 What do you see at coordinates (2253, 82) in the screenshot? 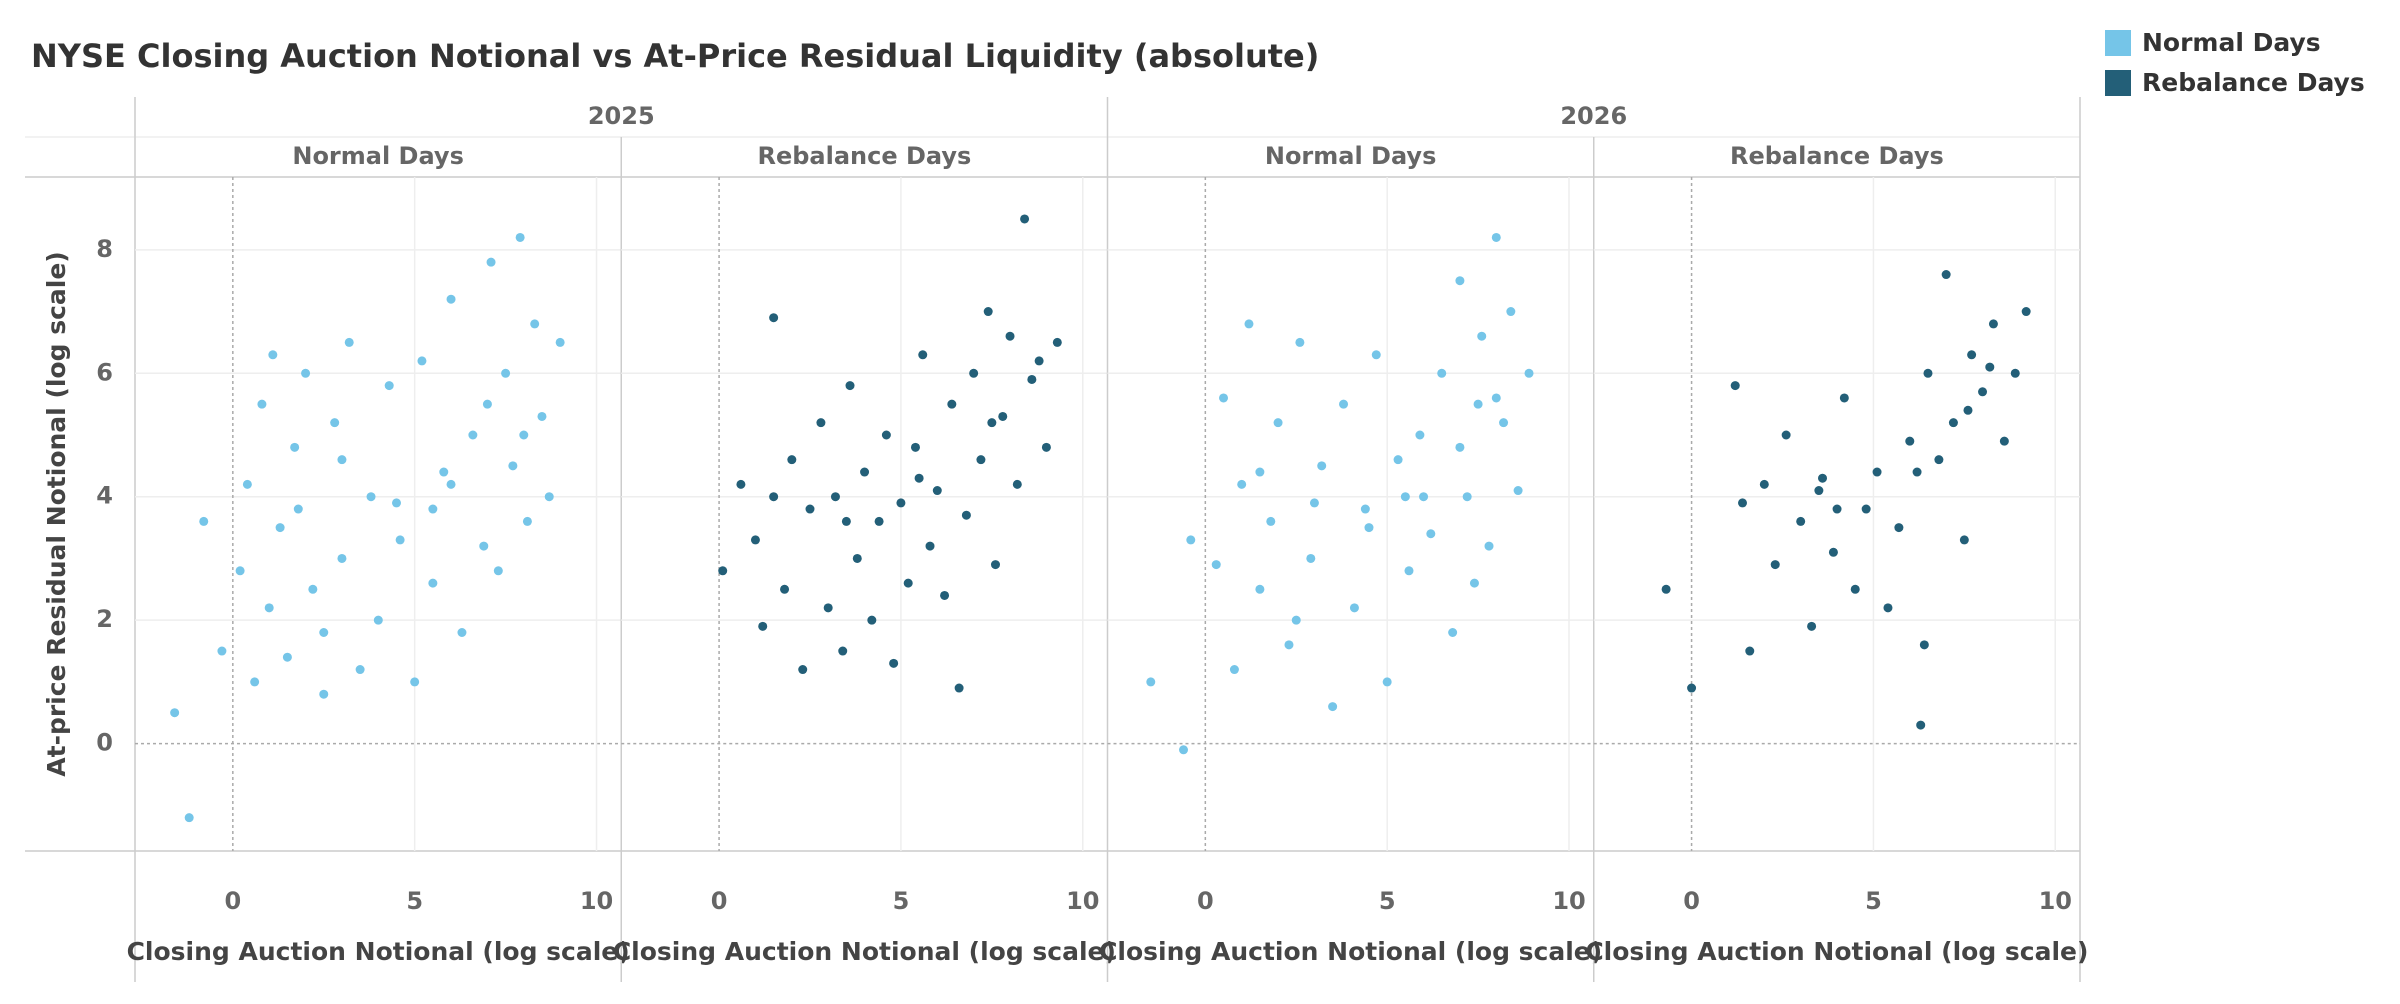
I see `legend-label: Rebalance Days` at bounding box center [2253, 82].